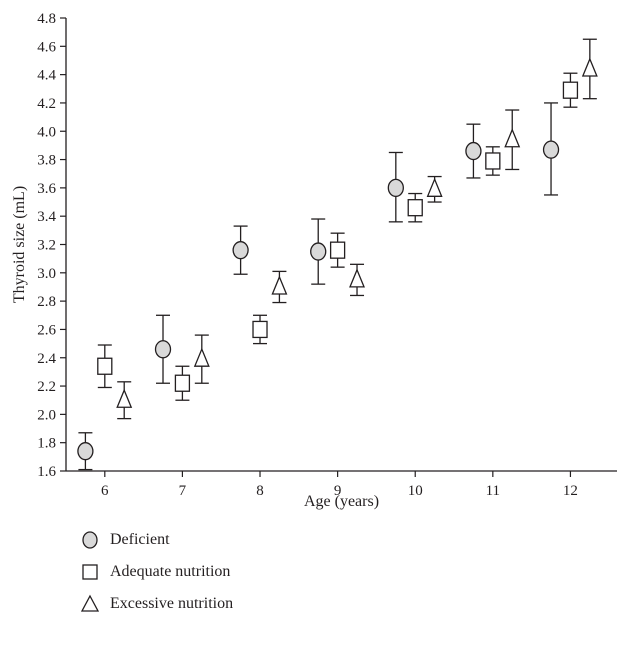  Describe the element at coordinates (415, 491) in the screenshot. I see `x-tick-label: 10` at that location.